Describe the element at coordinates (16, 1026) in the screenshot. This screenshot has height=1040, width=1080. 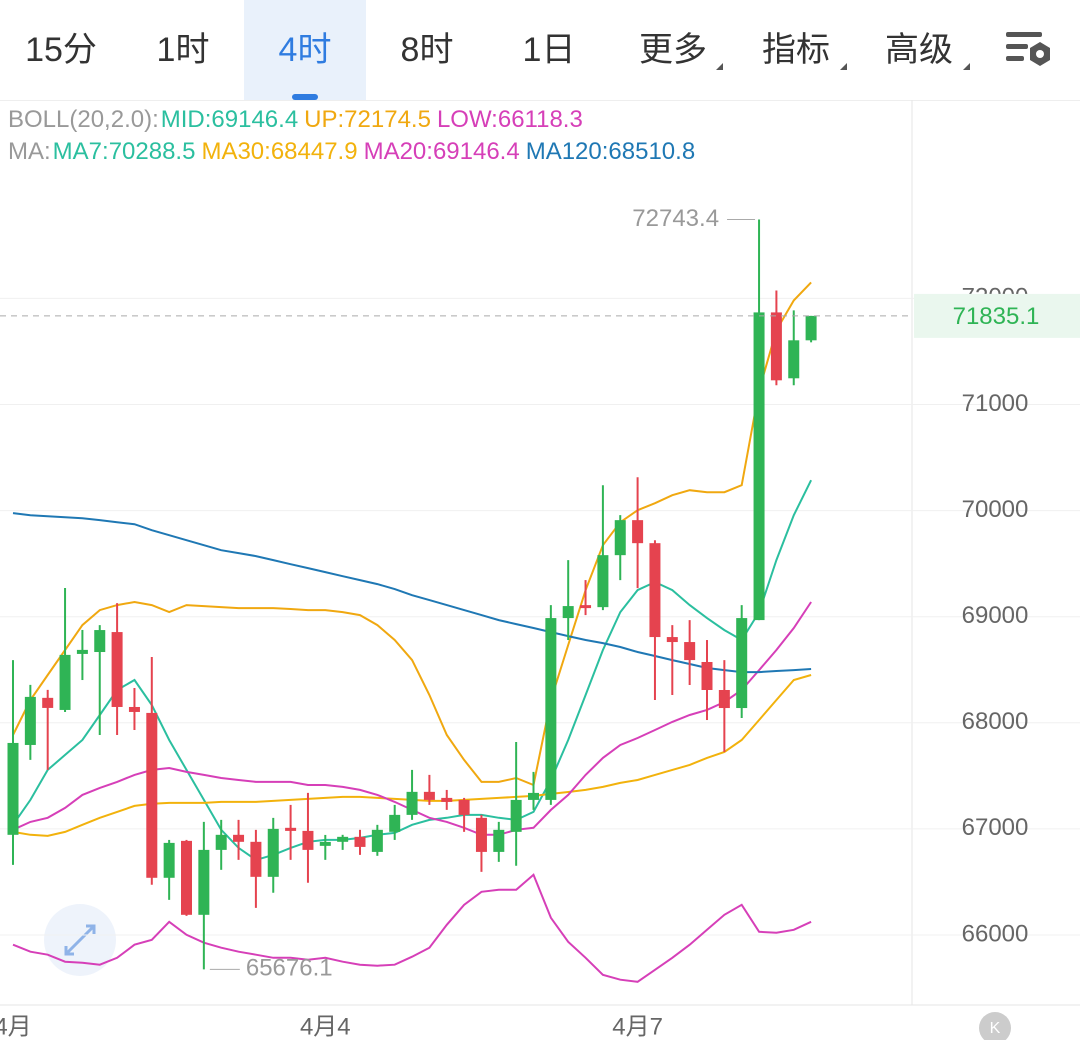
I see `x-tick-label: 4月` at that location.